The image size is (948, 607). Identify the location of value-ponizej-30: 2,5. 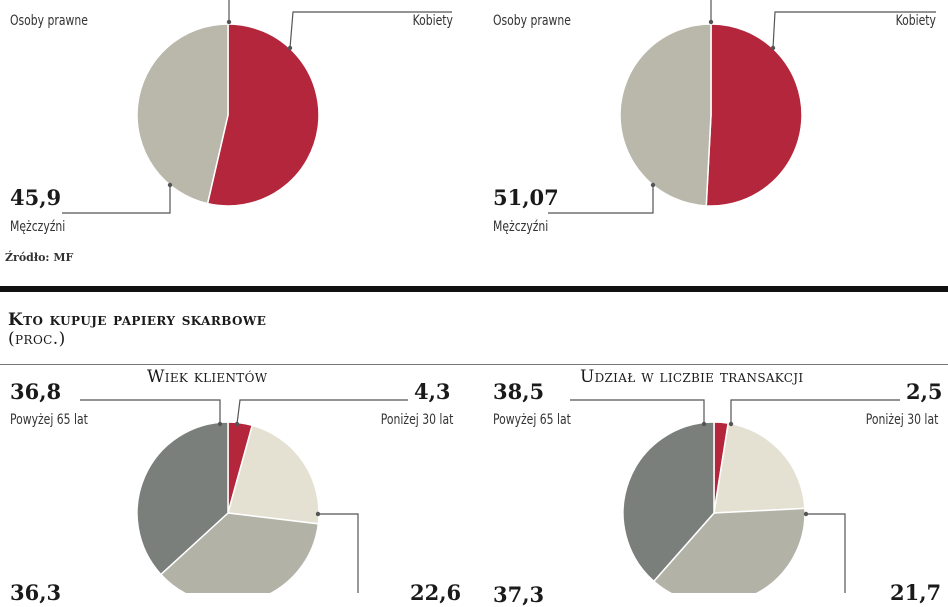
(924, 391).